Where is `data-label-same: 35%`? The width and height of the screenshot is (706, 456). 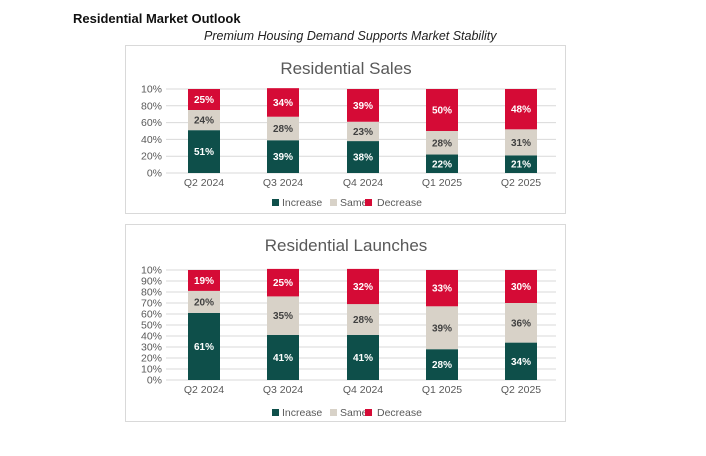
data-label-same: 35% is located at coordinates (283, 316).